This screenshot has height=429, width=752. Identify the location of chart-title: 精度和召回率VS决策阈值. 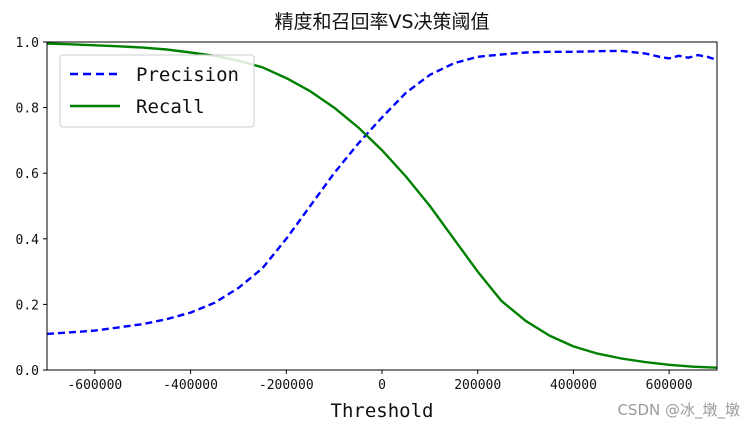
(381, 22).